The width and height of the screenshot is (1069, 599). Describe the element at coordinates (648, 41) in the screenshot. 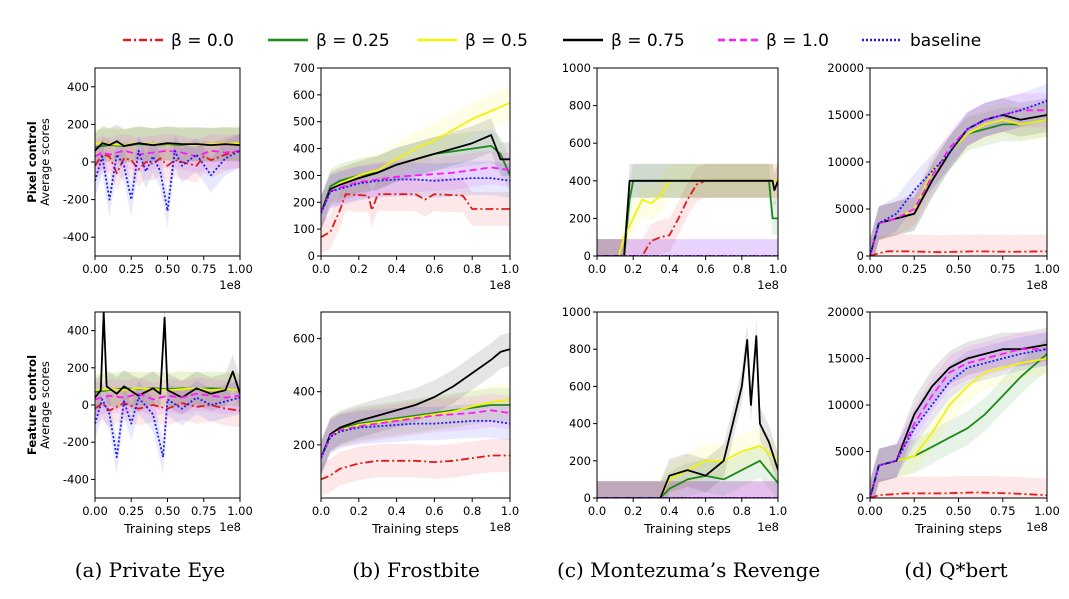

I see `legend-label: β = 0.75` at that location.